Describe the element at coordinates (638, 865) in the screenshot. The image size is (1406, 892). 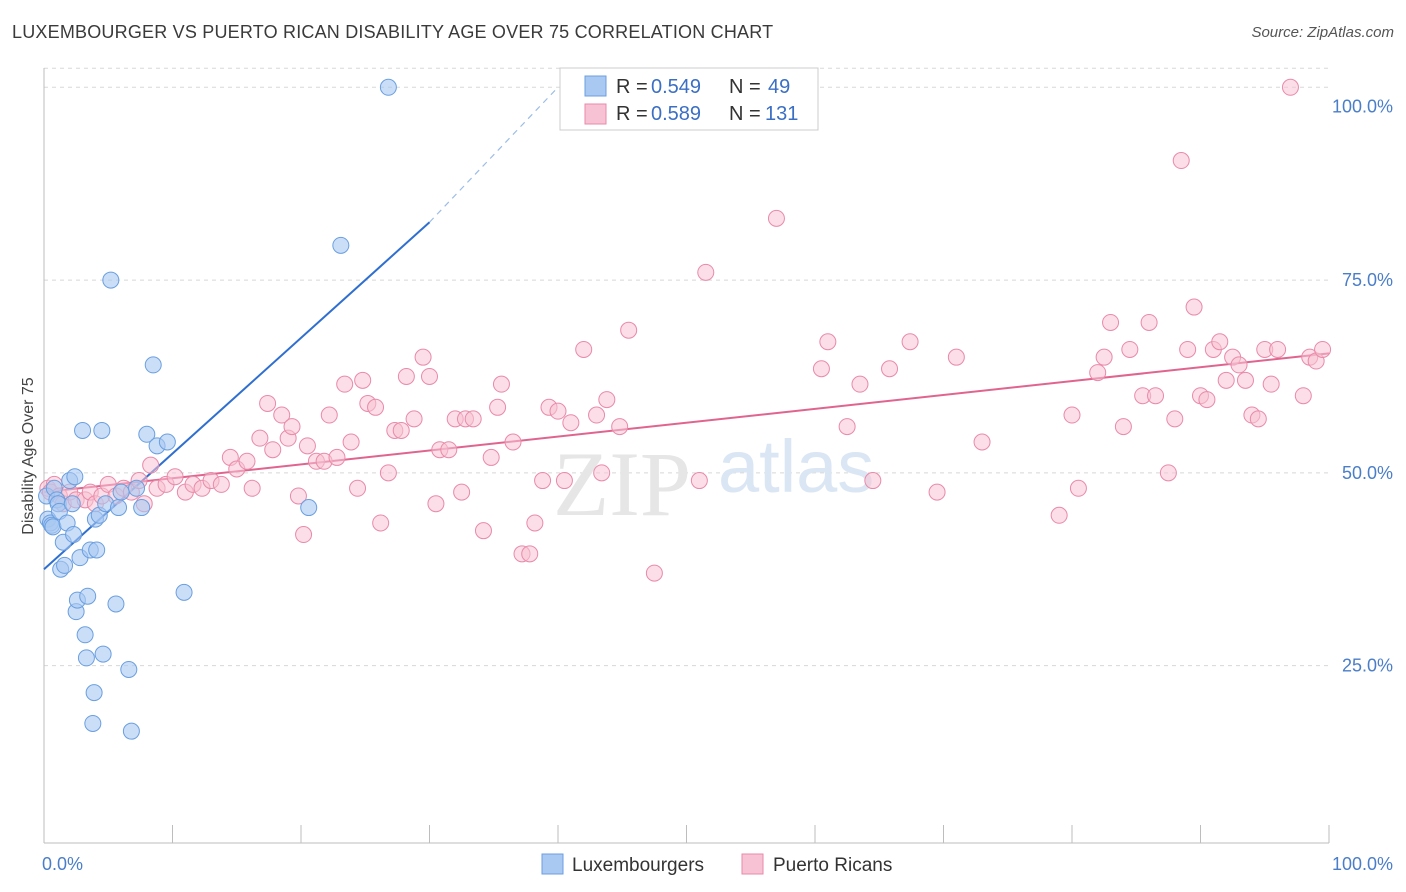
I see `bottom-legend-luxembourgers: Luxembourgers` at that location.